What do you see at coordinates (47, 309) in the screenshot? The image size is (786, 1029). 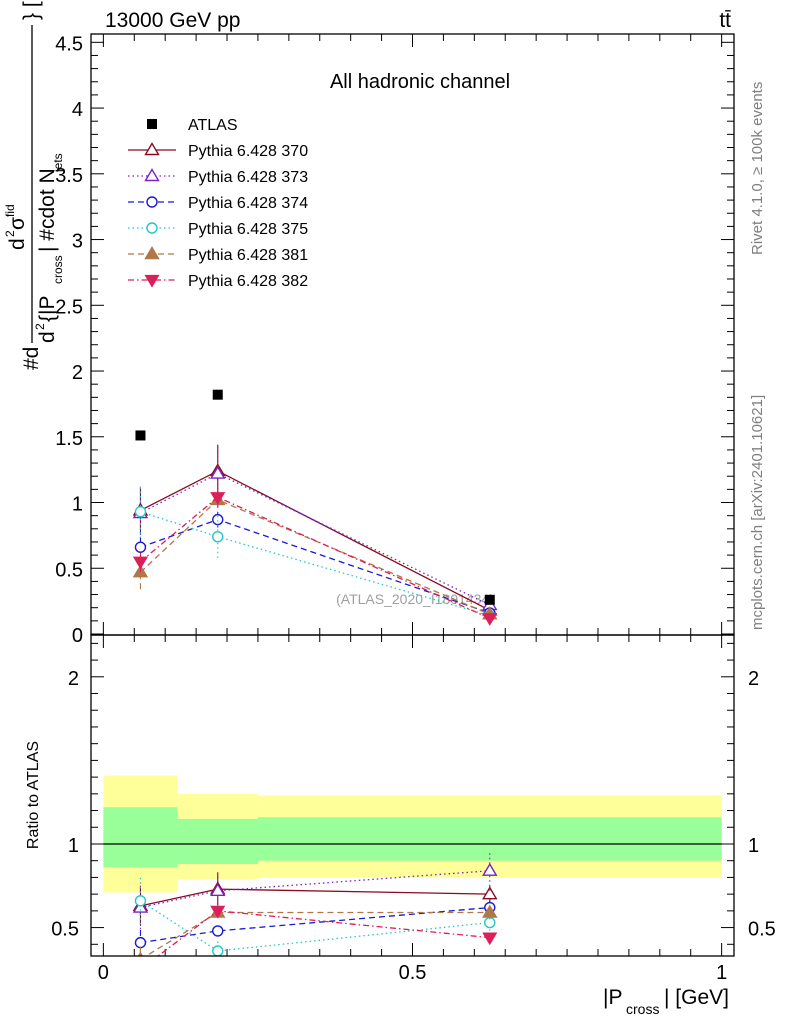 I see `main-ylabel-den-body: {|P` at bounding box center [47, 309].